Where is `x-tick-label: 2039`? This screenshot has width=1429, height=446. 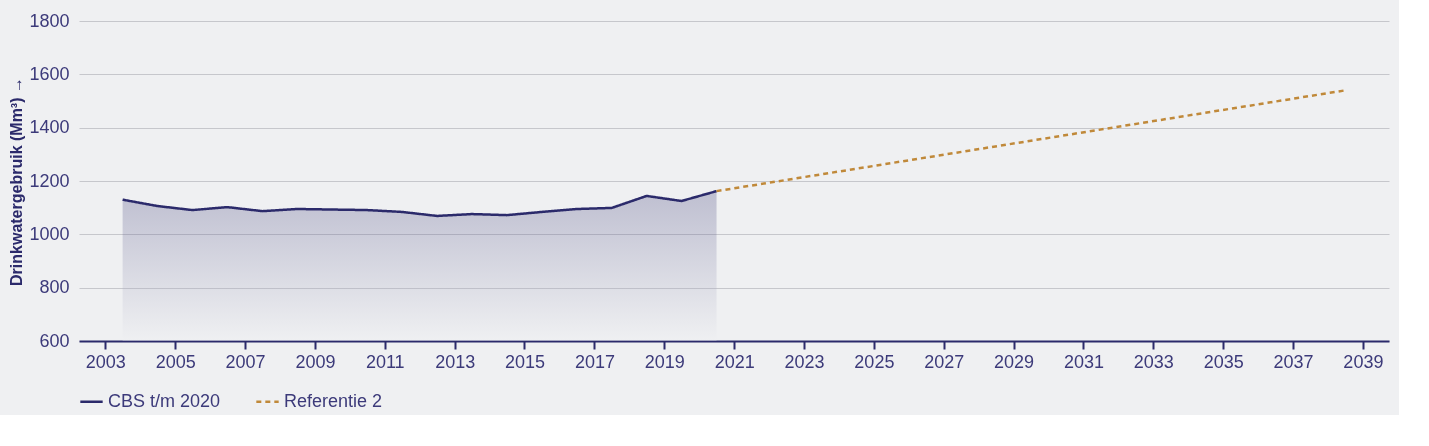 x-tick-label: 2039 is located at coordinates (1363, 361).